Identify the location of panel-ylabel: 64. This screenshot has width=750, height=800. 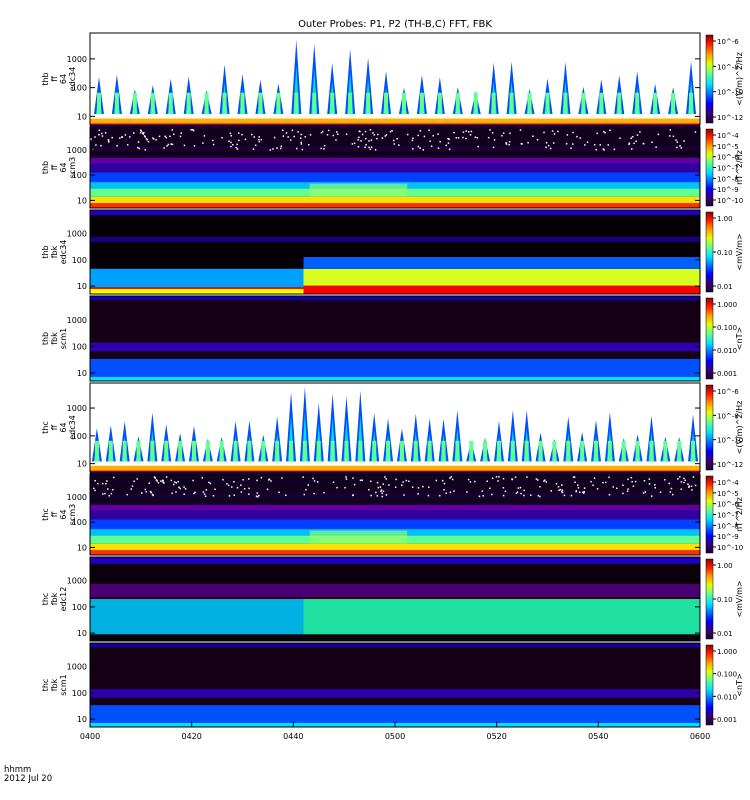
(63, 514).